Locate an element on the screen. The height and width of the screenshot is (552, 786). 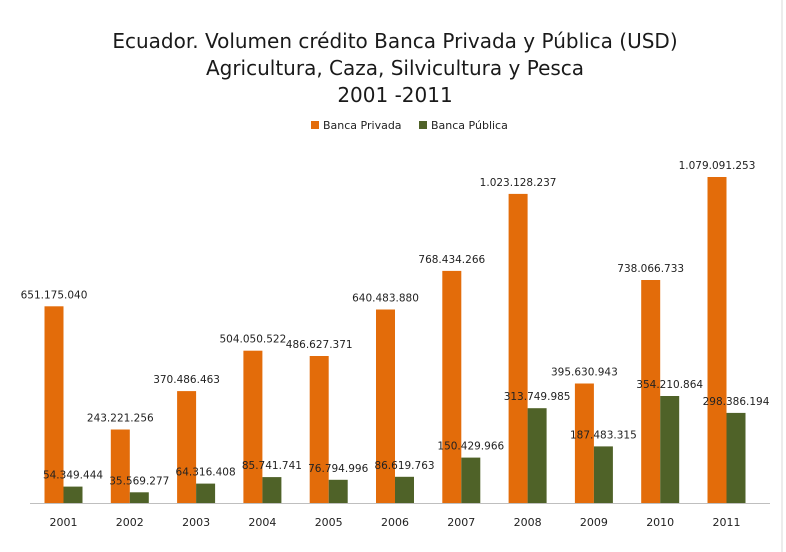
data-label-banca-privada-2003: 370.486.463 is located at coordinates (186, 380).